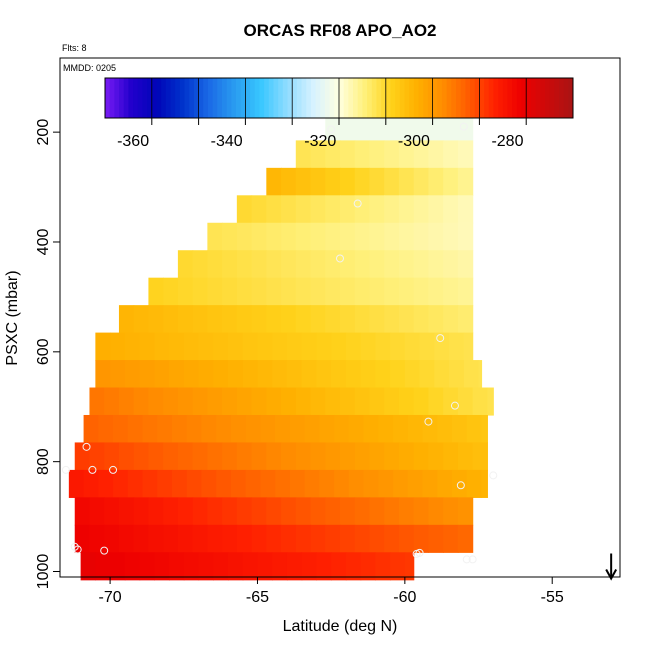 This screenshot has height=655, width=650. What do you see at coordinates (331, 591) in the screenshot?
I see `x-axis: -70 -65 -60 -55` at bounding box center [331, 591].